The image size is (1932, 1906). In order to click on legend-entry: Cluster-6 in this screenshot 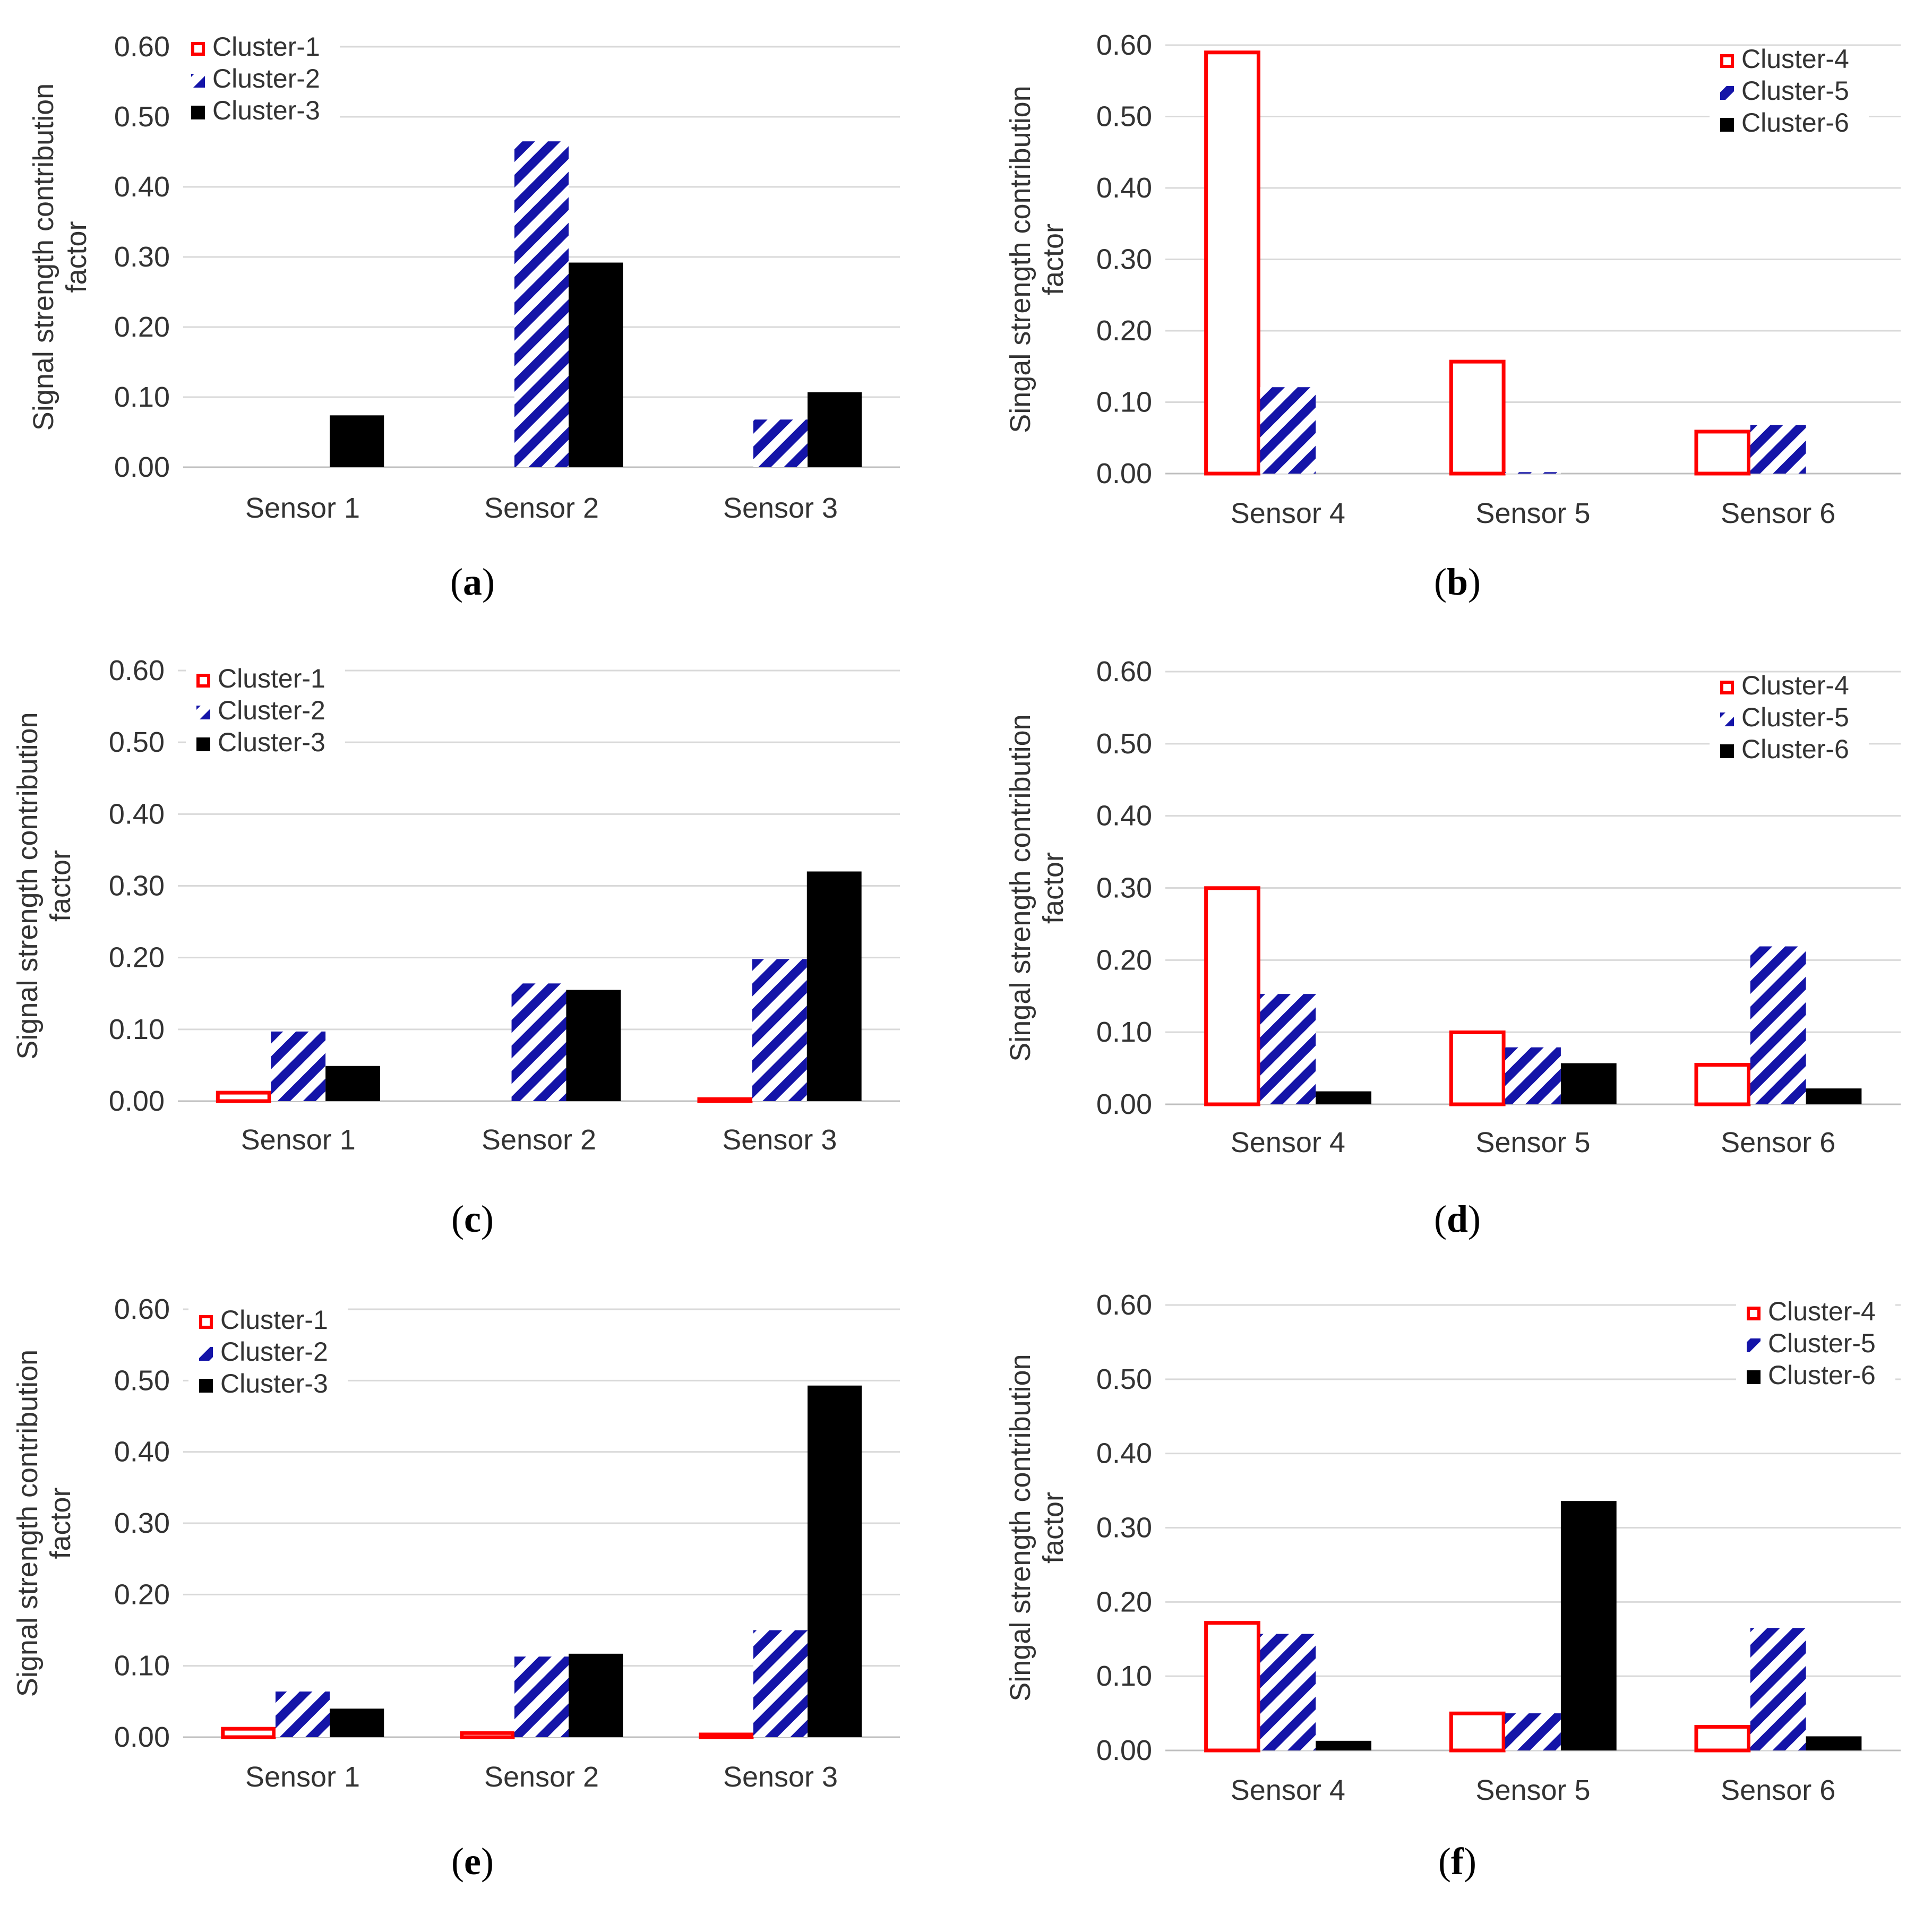, I will do `click(1795, 749)`.